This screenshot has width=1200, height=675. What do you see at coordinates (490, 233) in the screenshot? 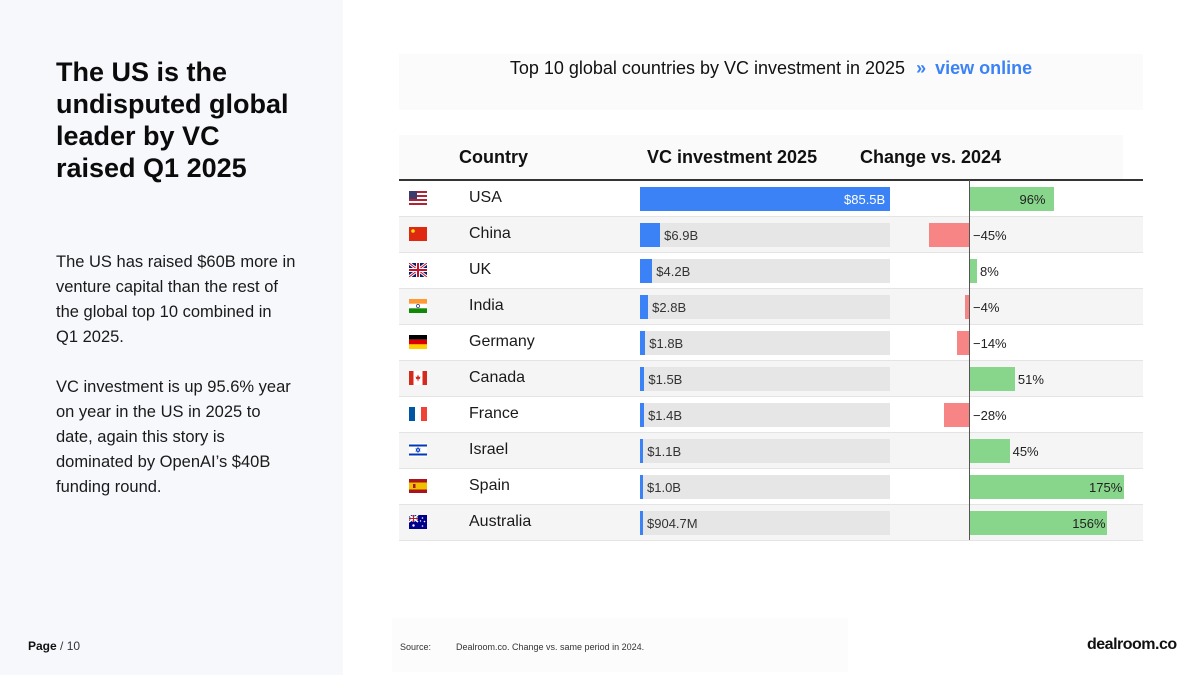
I see `country-name: China` at bounding box center [490, 233].